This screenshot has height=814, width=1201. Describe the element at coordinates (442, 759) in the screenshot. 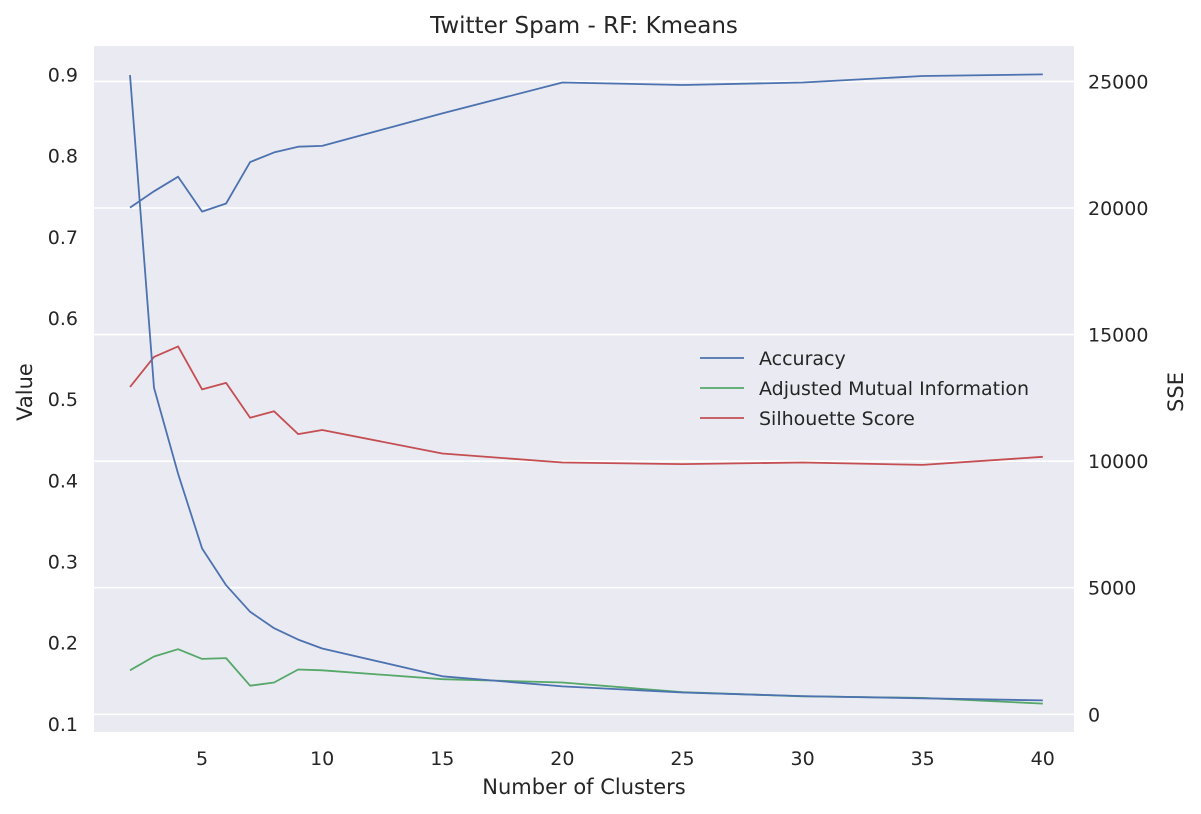

I see `x-tick-label: 15` at that location.